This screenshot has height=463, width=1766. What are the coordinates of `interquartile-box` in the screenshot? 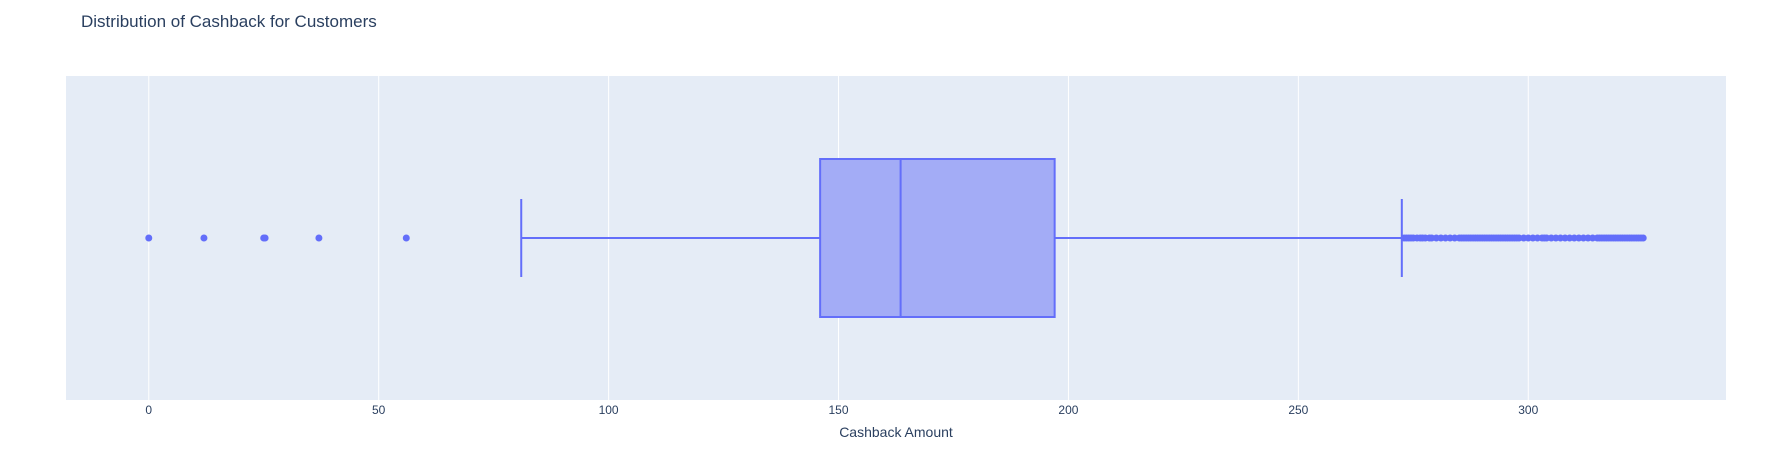 It's located at (937, 238).